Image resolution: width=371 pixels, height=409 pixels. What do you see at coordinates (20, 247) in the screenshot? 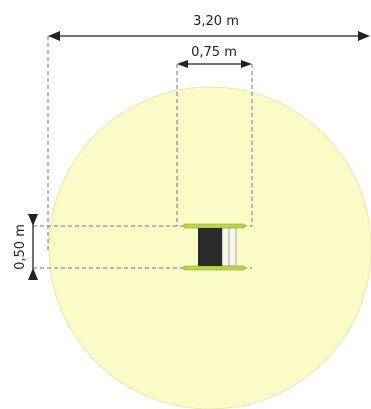
I see `label-item-depth: 0,50 m` at bounding box center [20, 247].